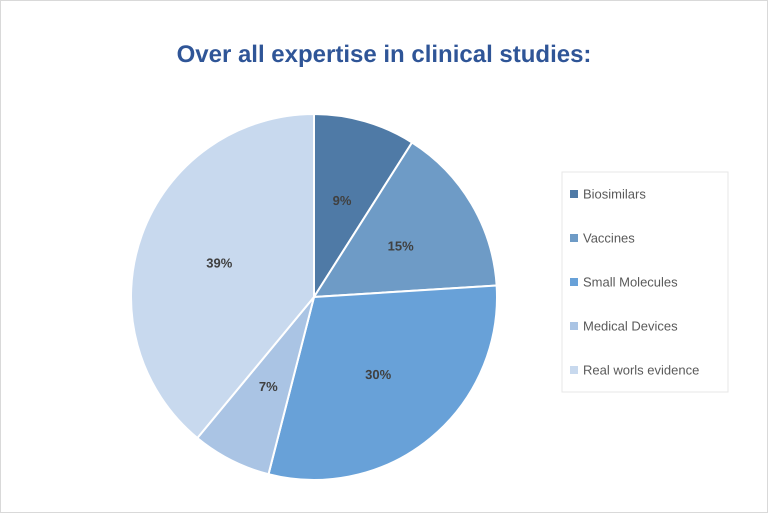 This screenshot has width=768, height=513. What do you see at coordinates (219, 262) in the screenshot?
I see `data-label: 39%` at bounding box center [219, 262].